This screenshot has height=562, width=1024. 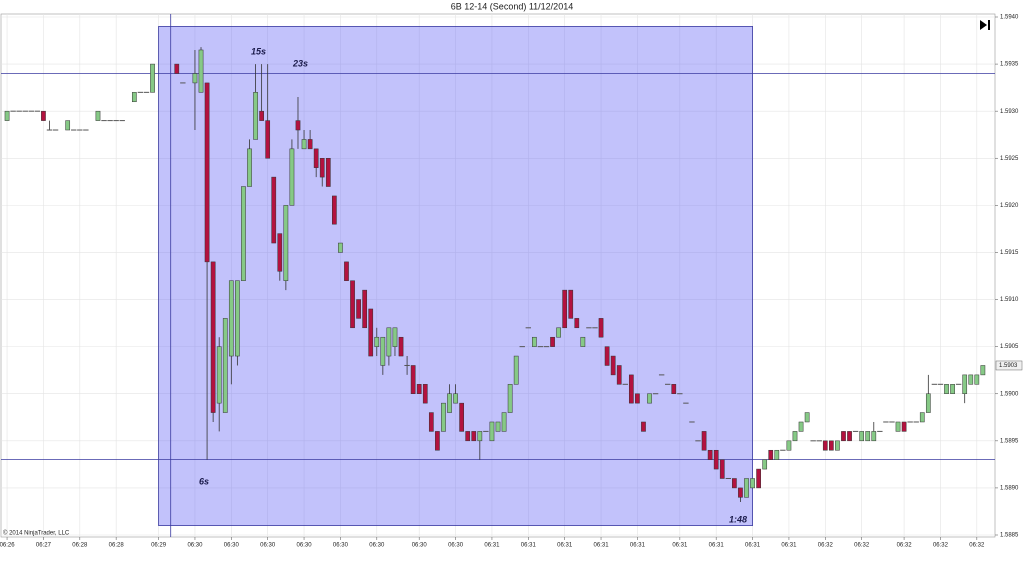 I want to click on y-tick-label: 1.5925, so click(x=1009, y=159).